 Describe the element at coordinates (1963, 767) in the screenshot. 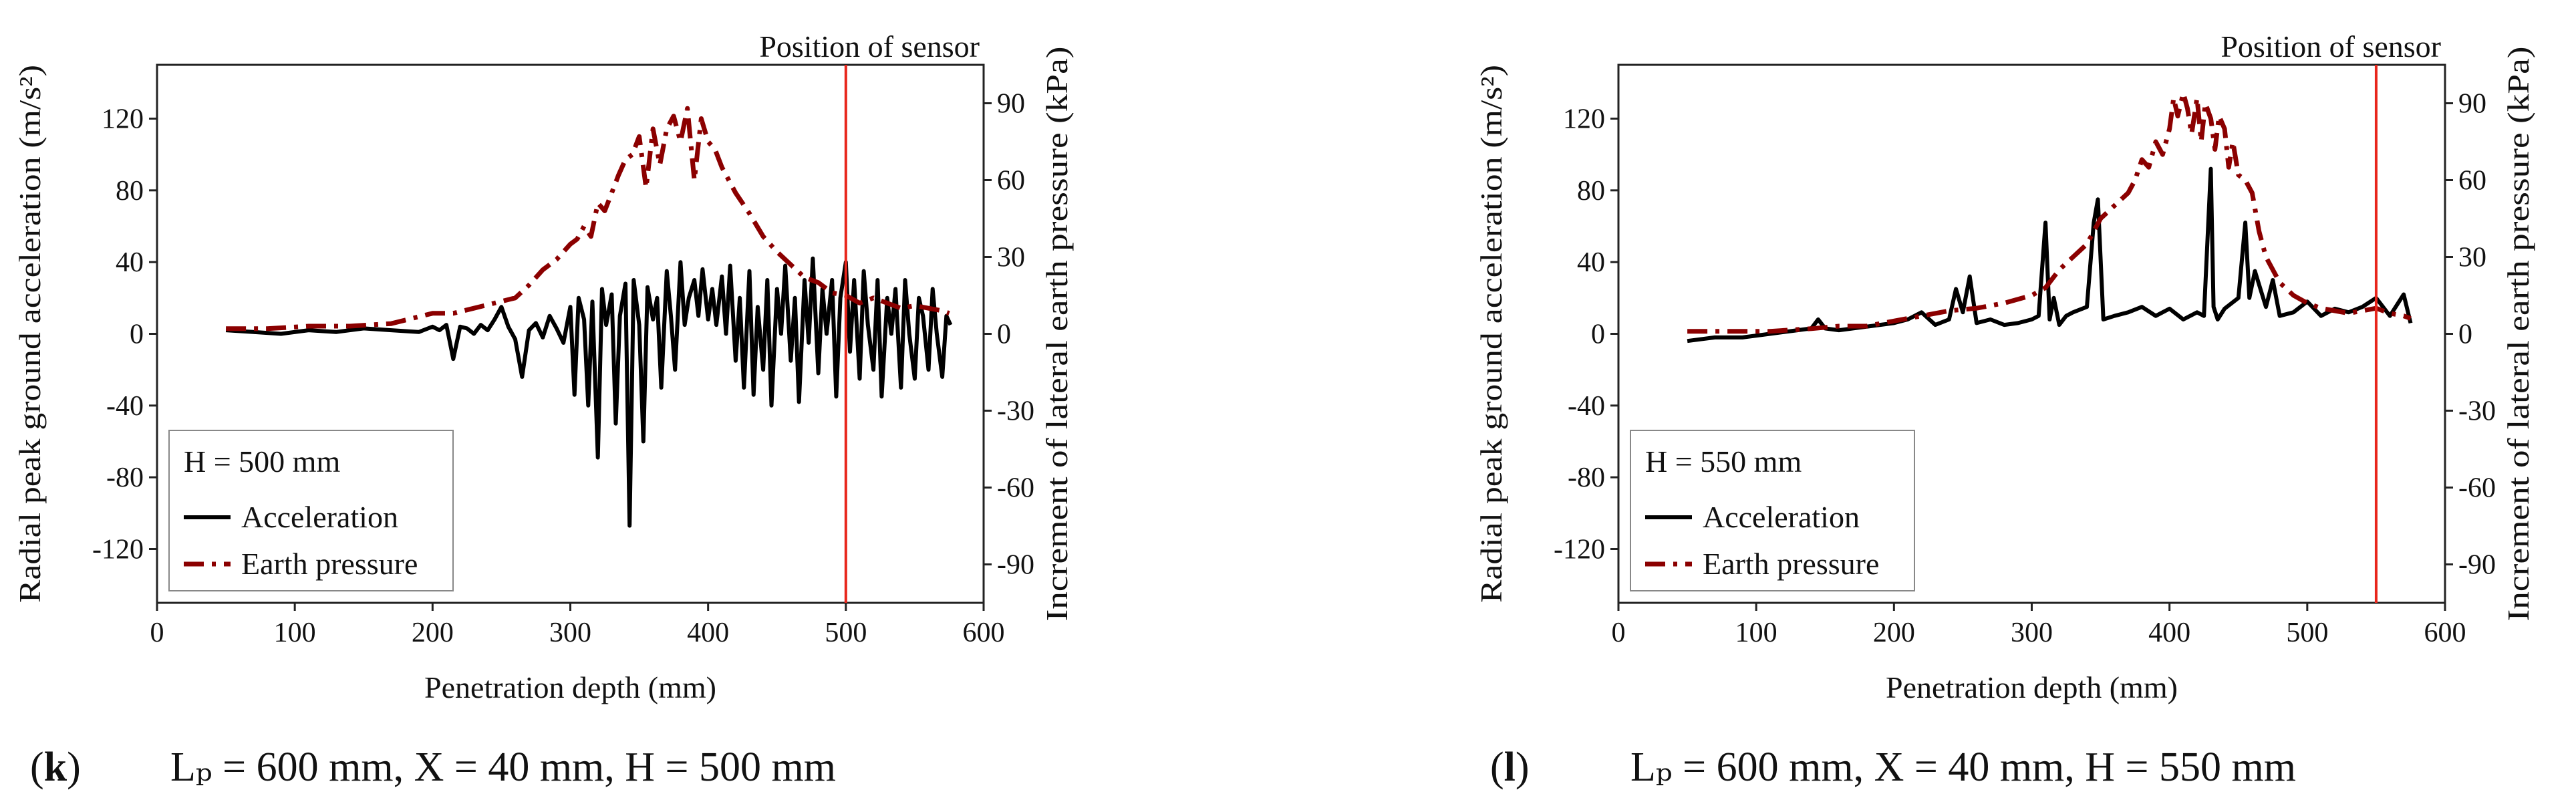

I see `panel-caption-text: Lₚ = 600 mm, X = 40 mm, H = 550 mm` at that location.